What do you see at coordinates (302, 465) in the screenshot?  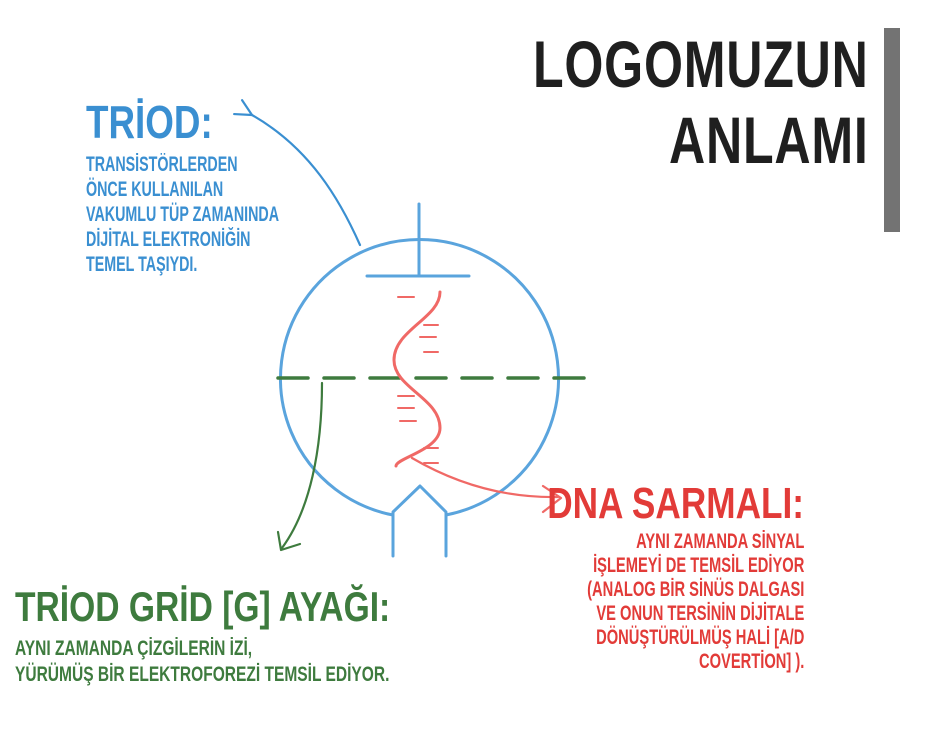 I see `grid-pointer-arrow` at bounding box center [302, 465].